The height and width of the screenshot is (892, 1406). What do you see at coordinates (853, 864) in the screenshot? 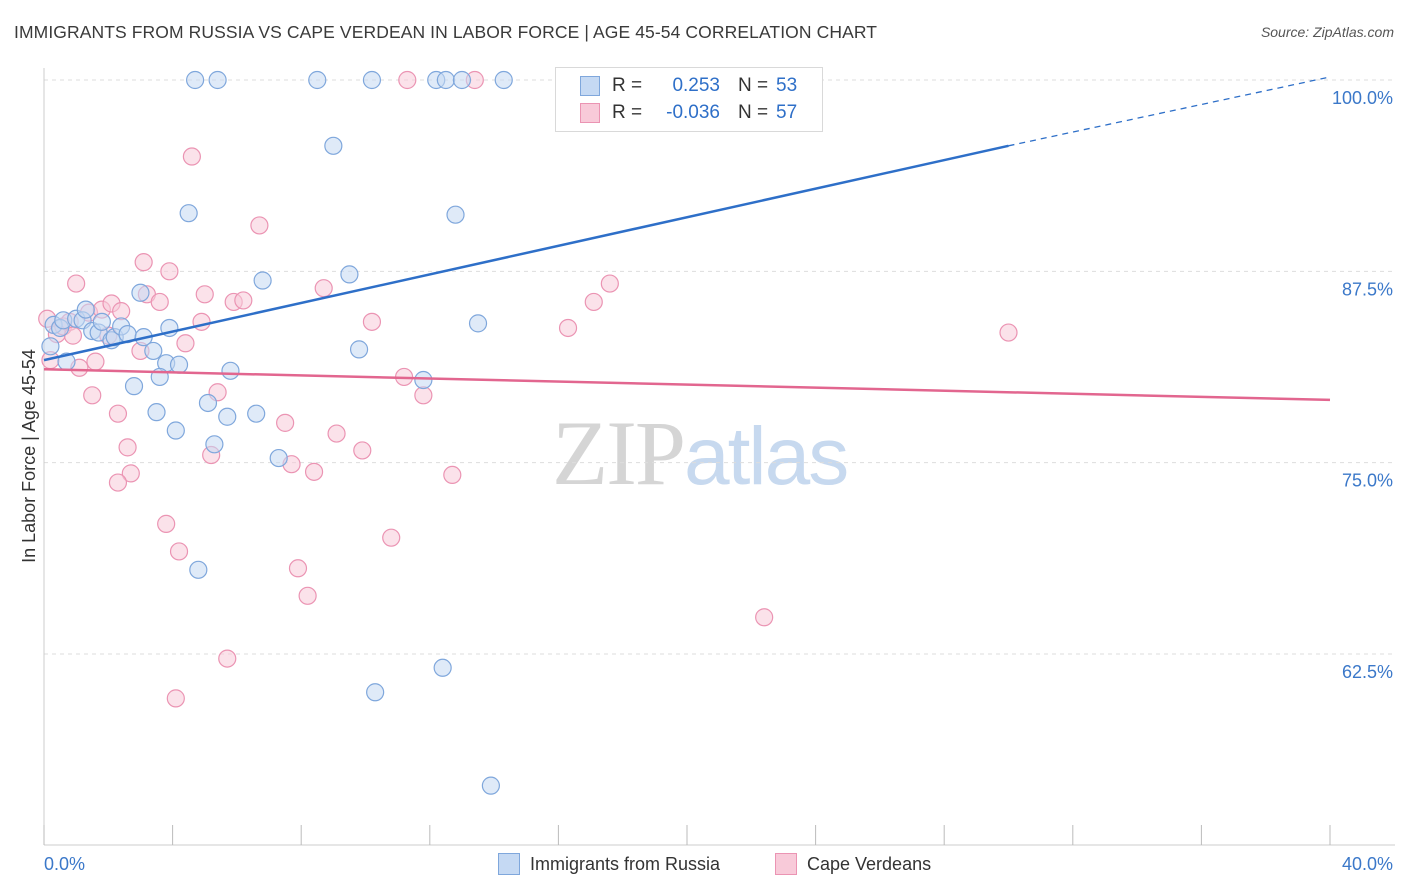
I see `series-legend-cape-verdean: Cape Verdeans` at bounding box center [853, 864].